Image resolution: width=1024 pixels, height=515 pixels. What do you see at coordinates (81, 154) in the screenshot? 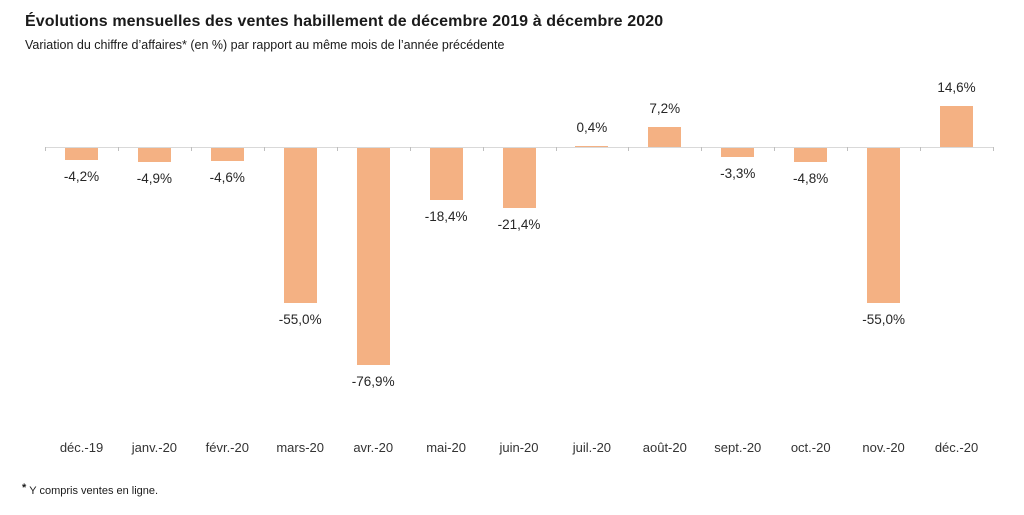
I see `bar-déc.-19` at bounding box center [81, 154].